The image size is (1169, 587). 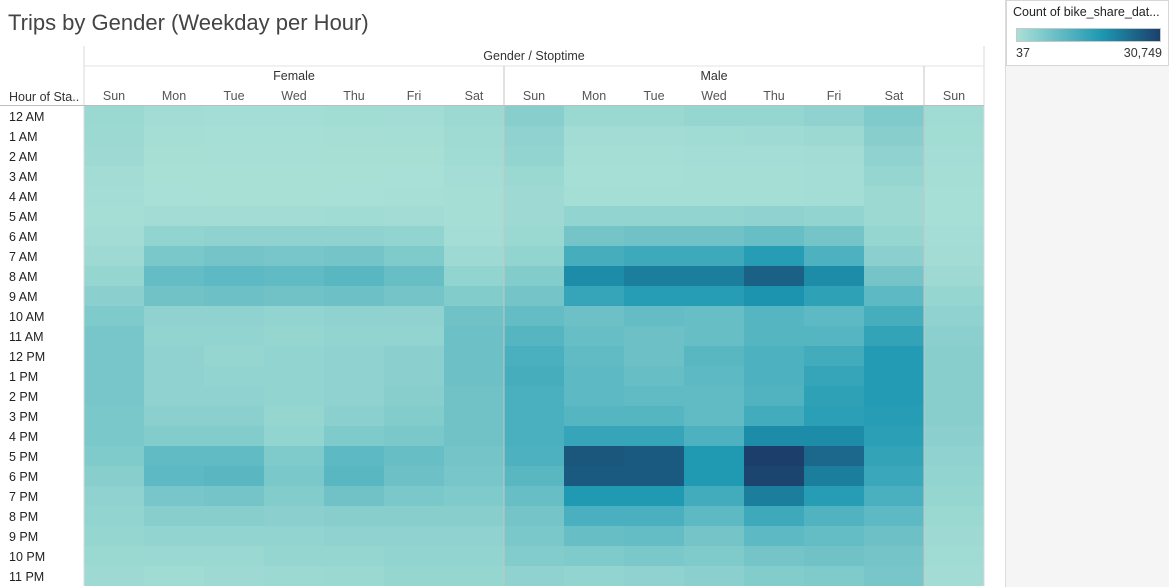 What do you see at coordinates (1087, 33) in the screenshot?
I see `color-legend: Count of bike_share_dat... 37 30,749` at bounding box center [1087, 33].